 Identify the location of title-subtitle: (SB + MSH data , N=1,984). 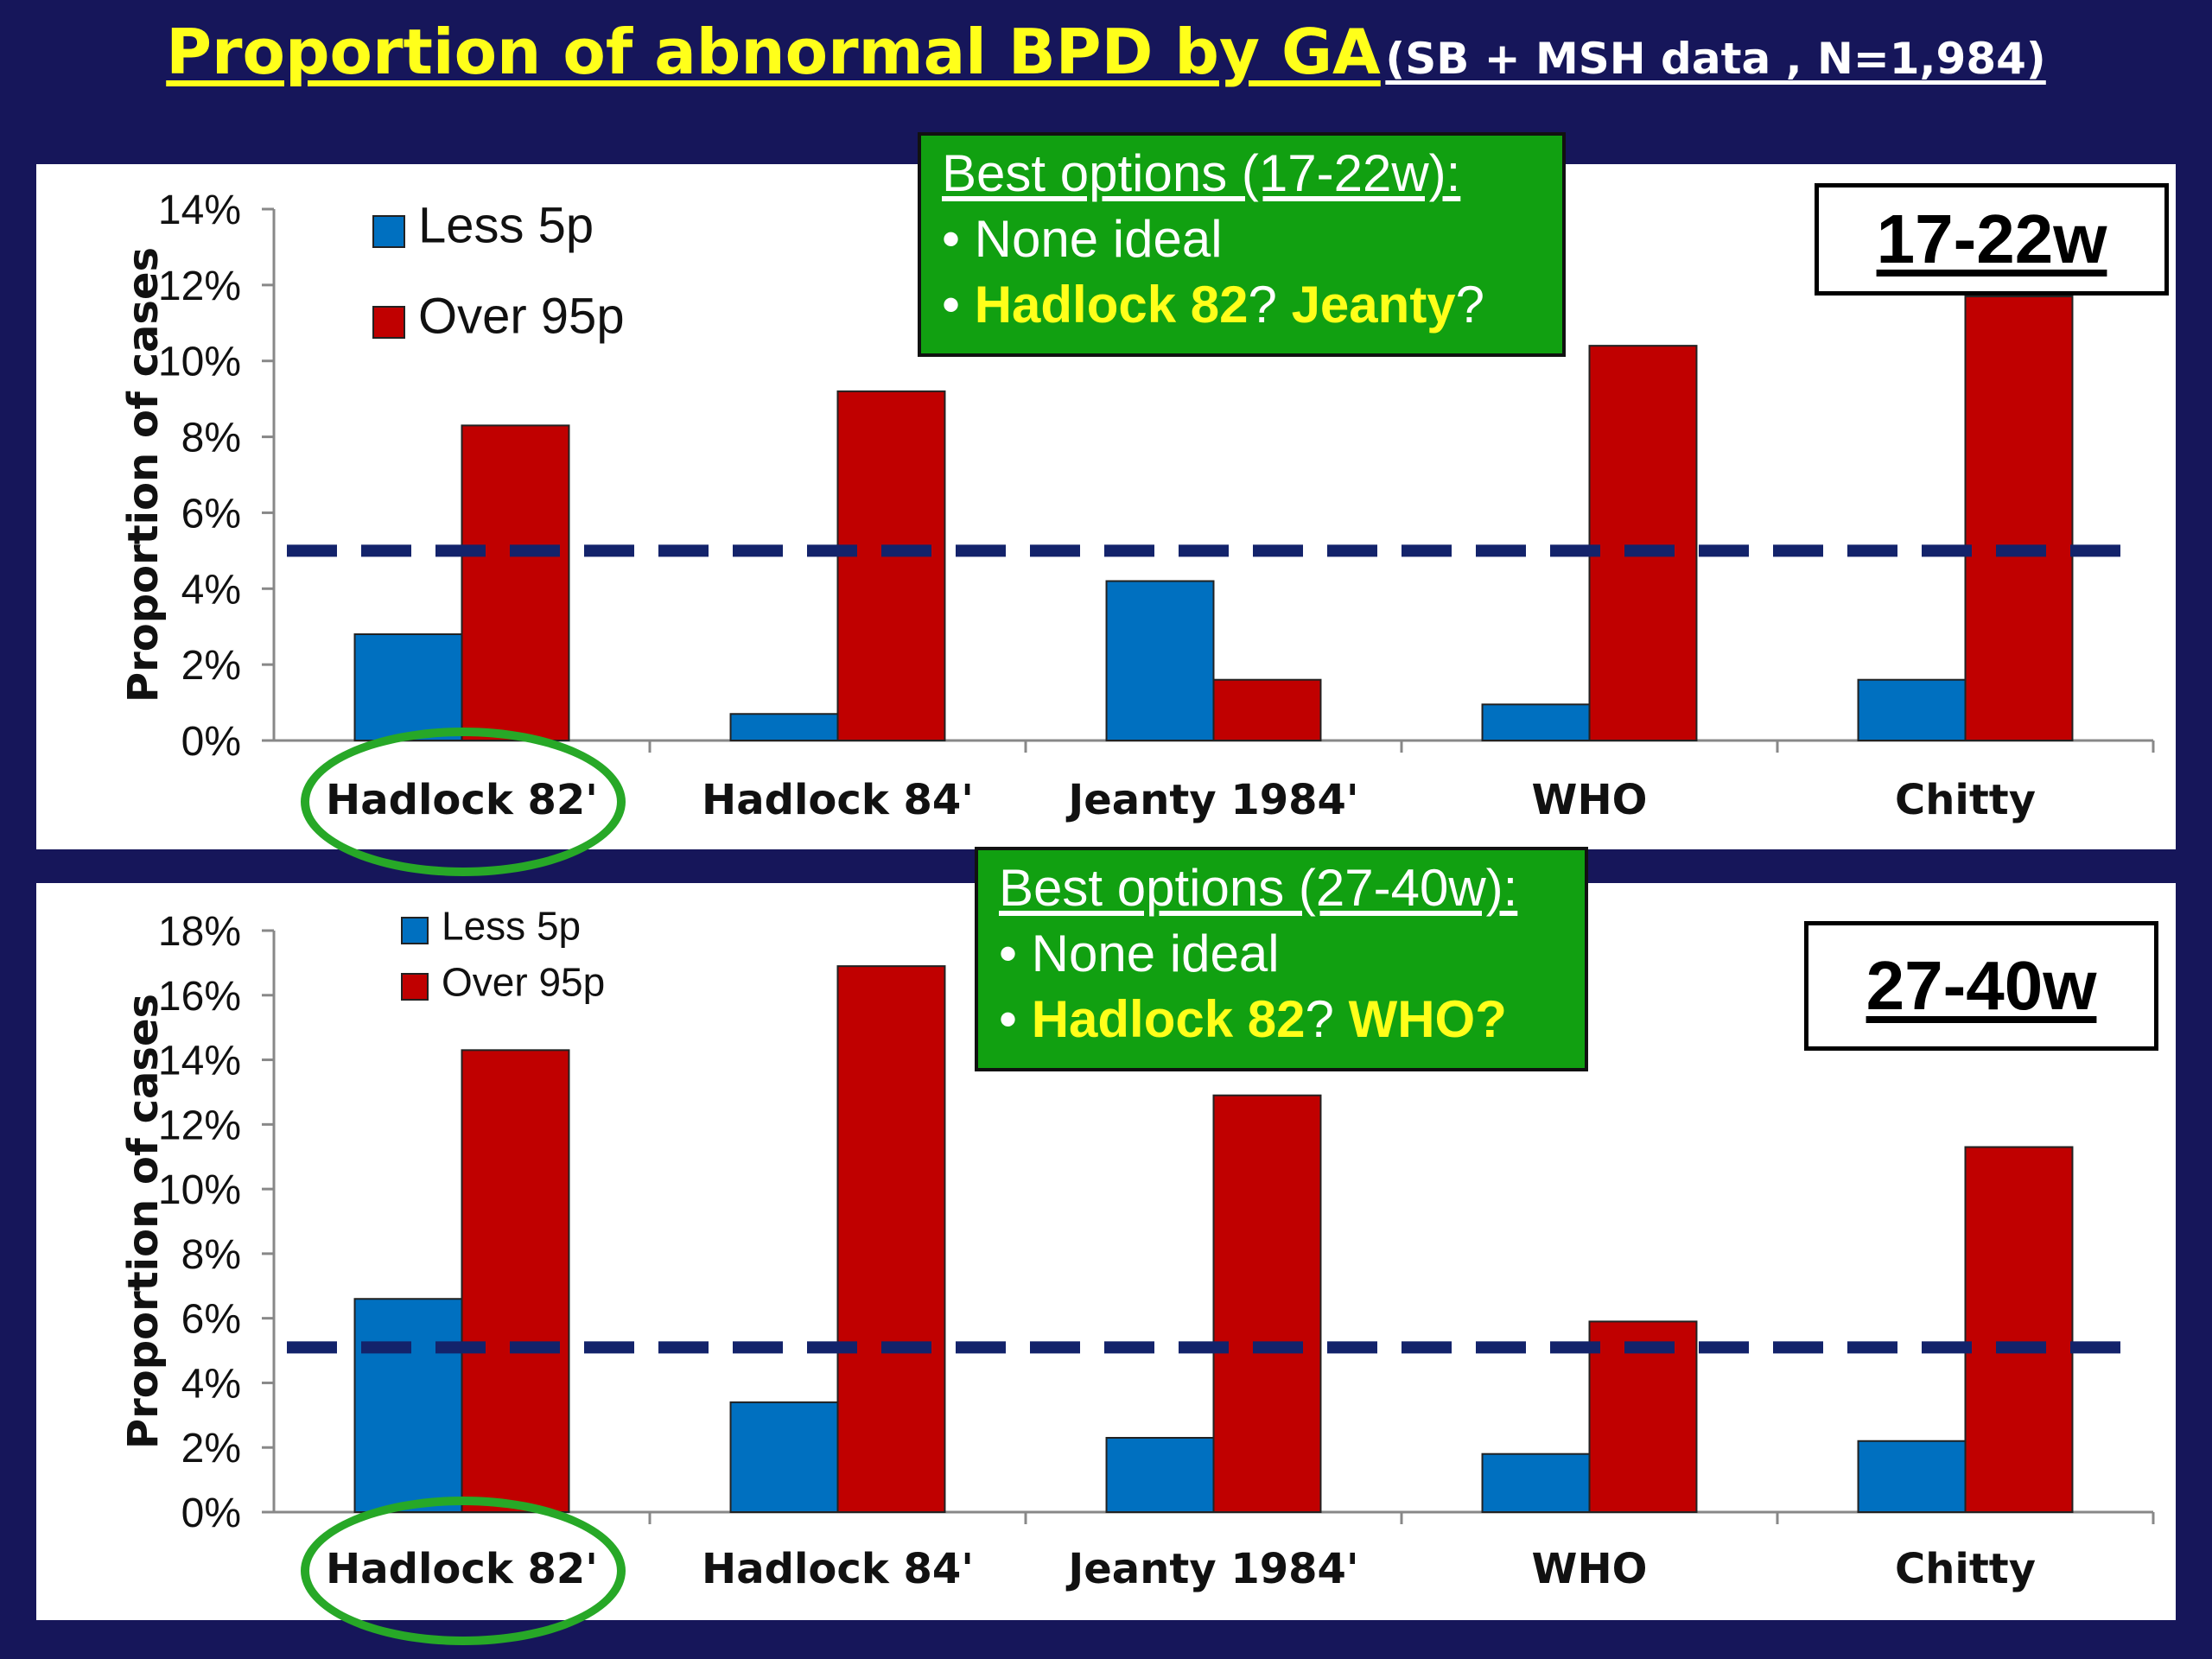
(1715, 59).